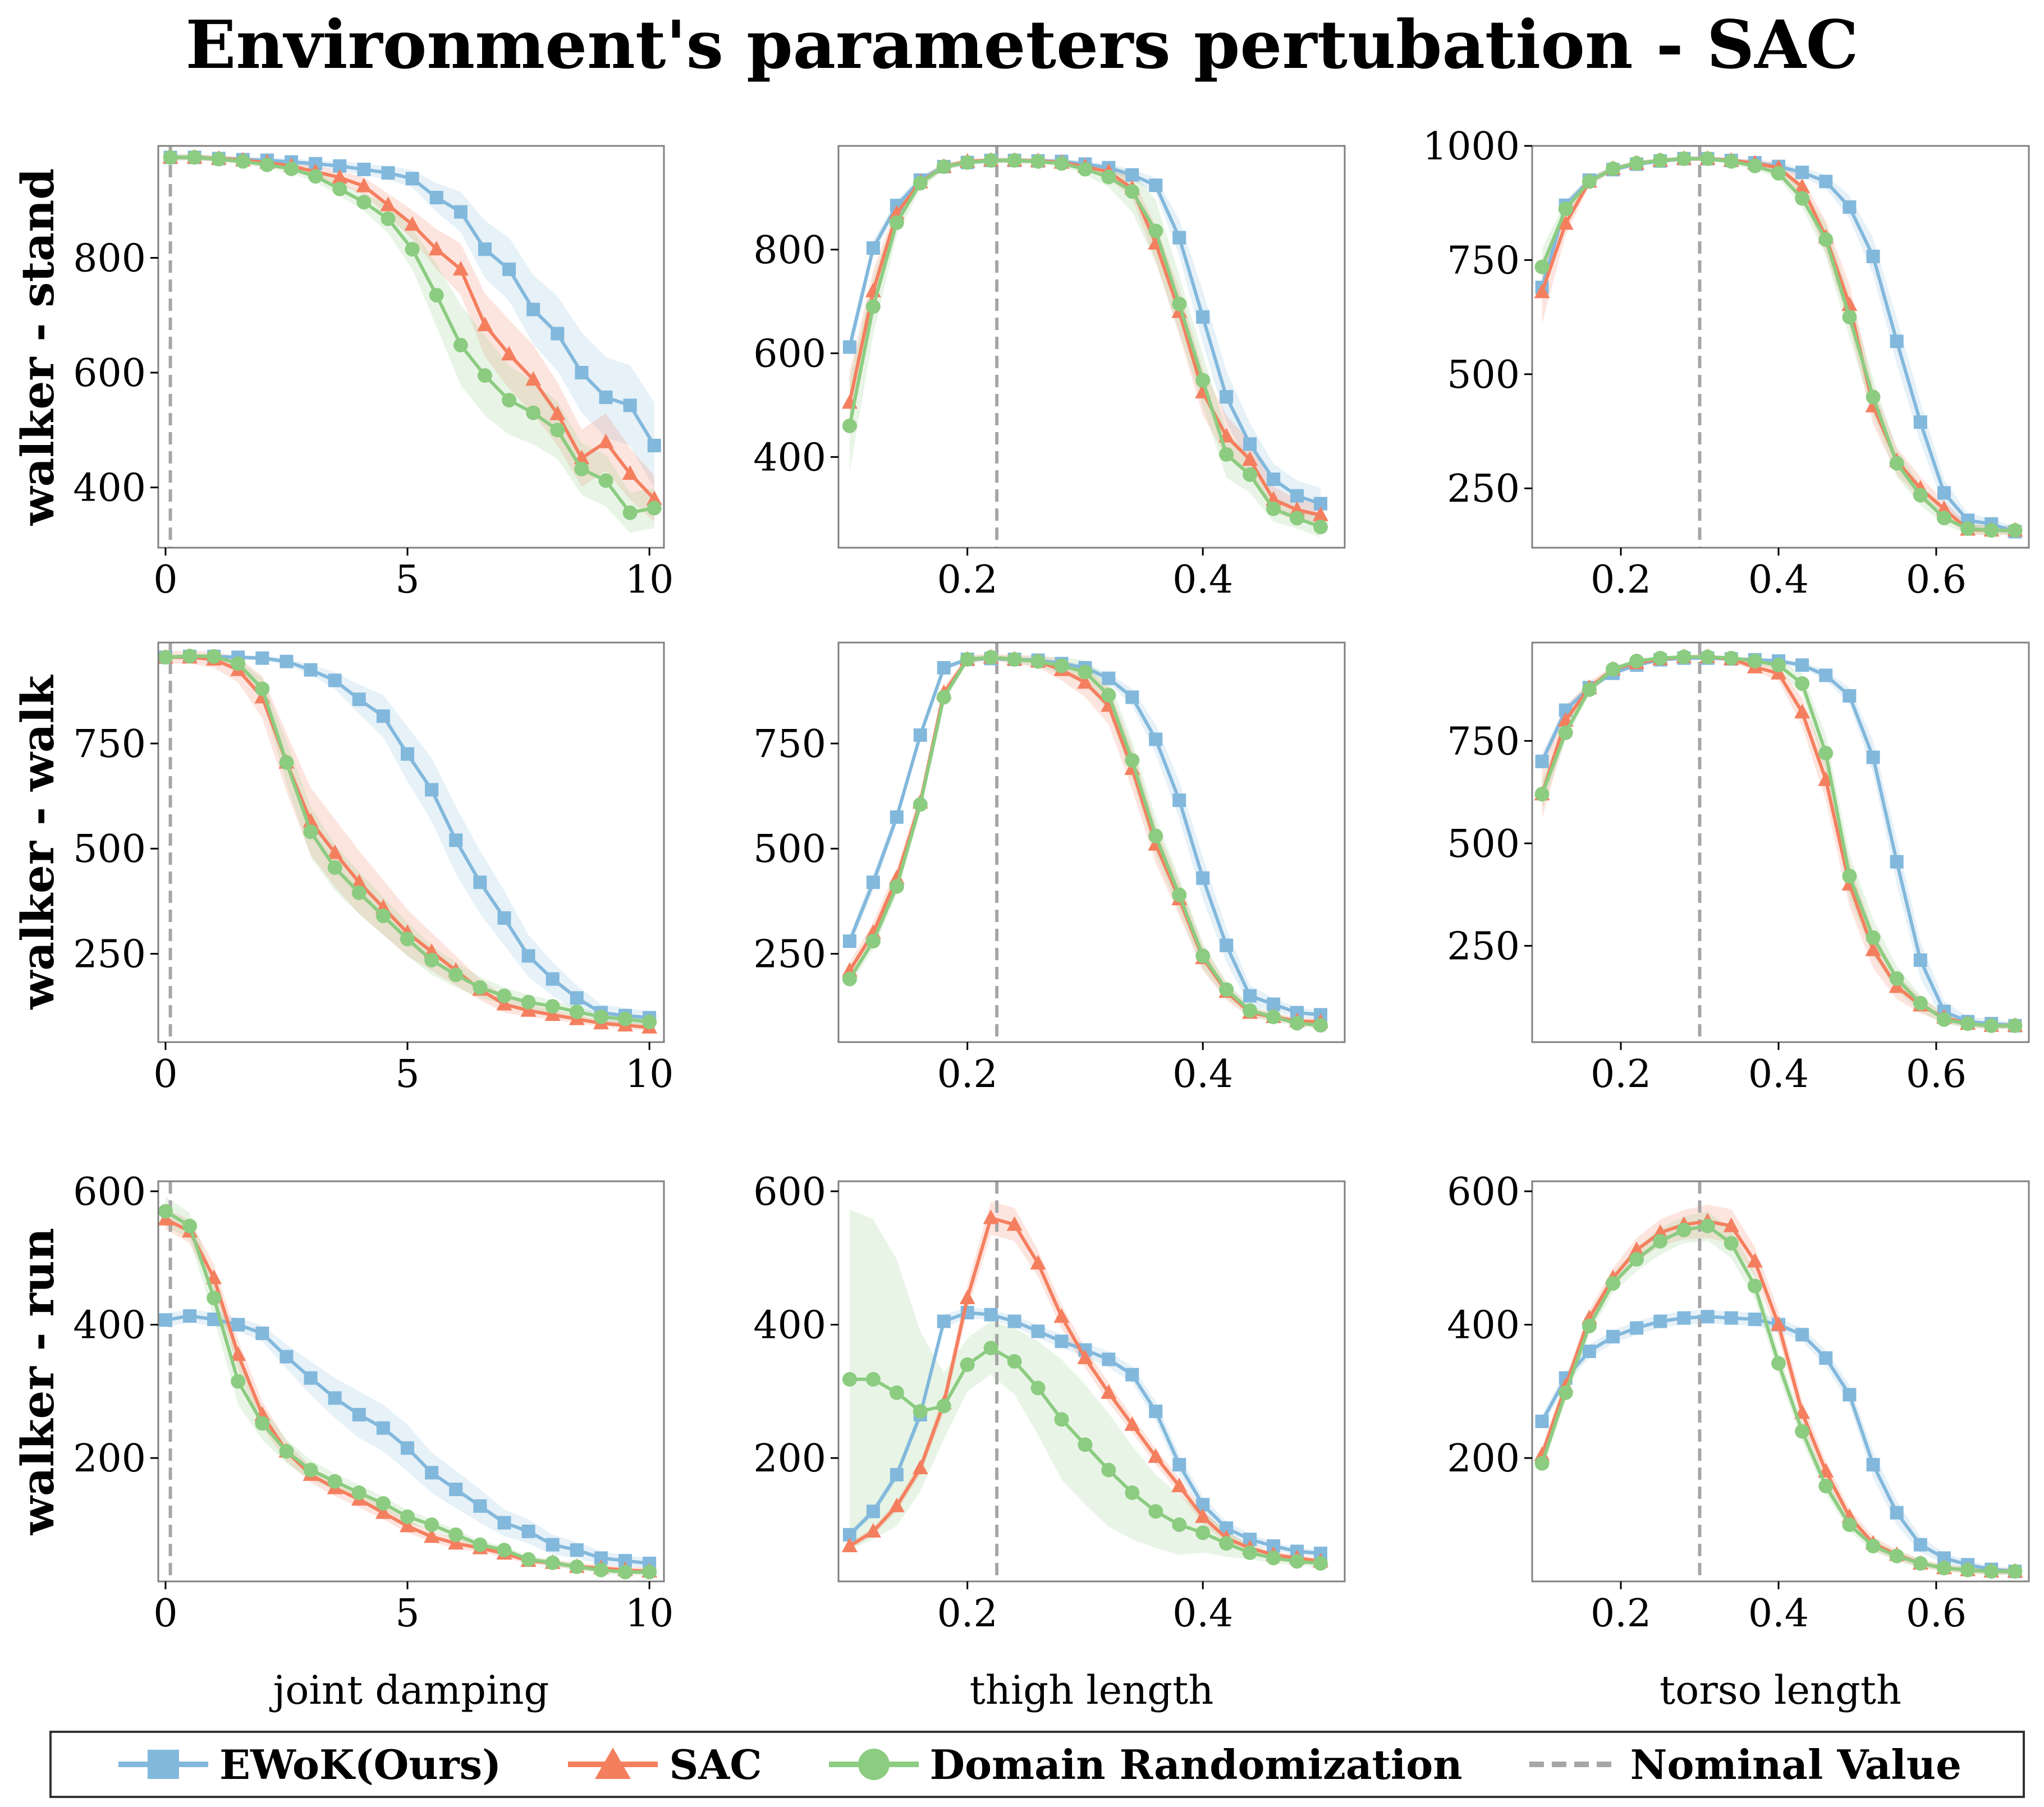 The image size is (2044, 1807). I want to click on row-label: walker - run, so click(37, 1382).